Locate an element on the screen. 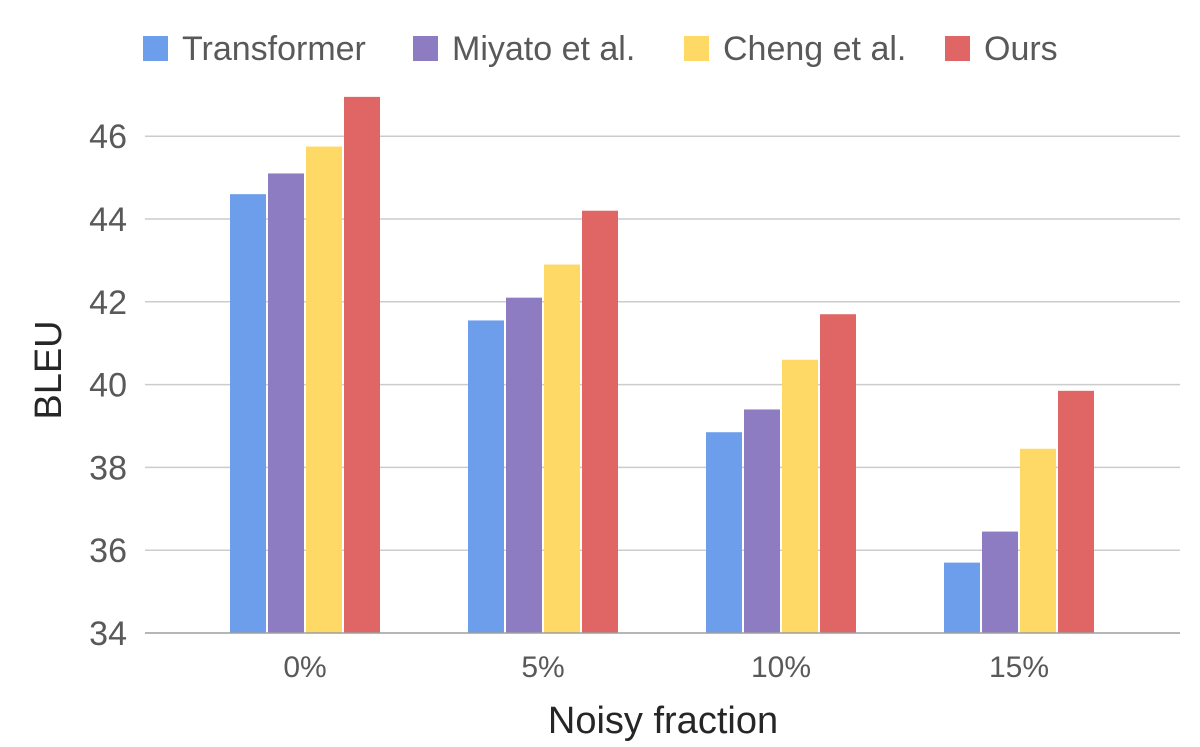 This screenshot has width=1200, height=747. legend-label: Transformer is located at coordinates (274, 49).